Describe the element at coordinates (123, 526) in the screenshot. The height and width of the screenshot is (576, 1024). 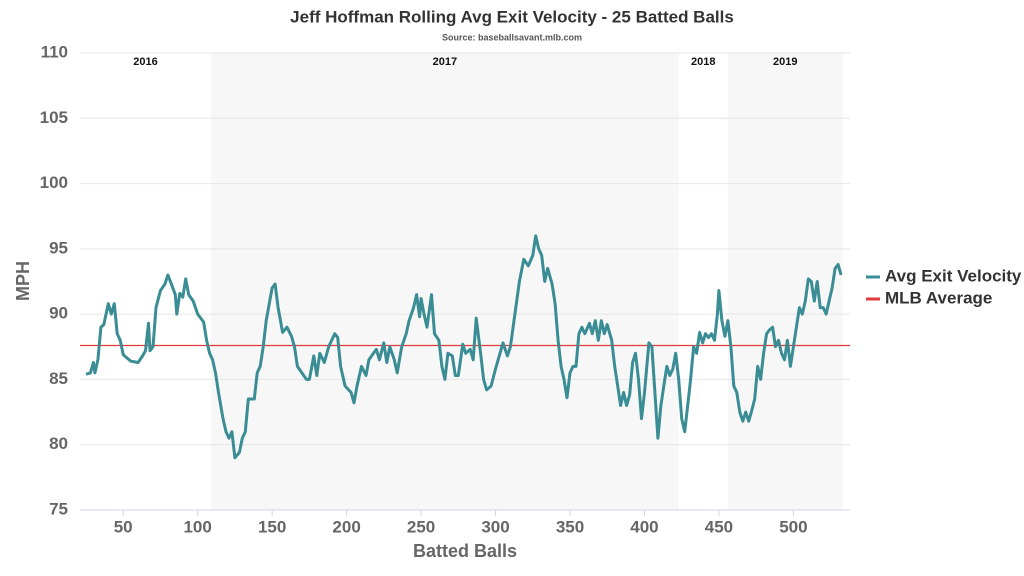
I see `x-tick-label: 50` at that location.